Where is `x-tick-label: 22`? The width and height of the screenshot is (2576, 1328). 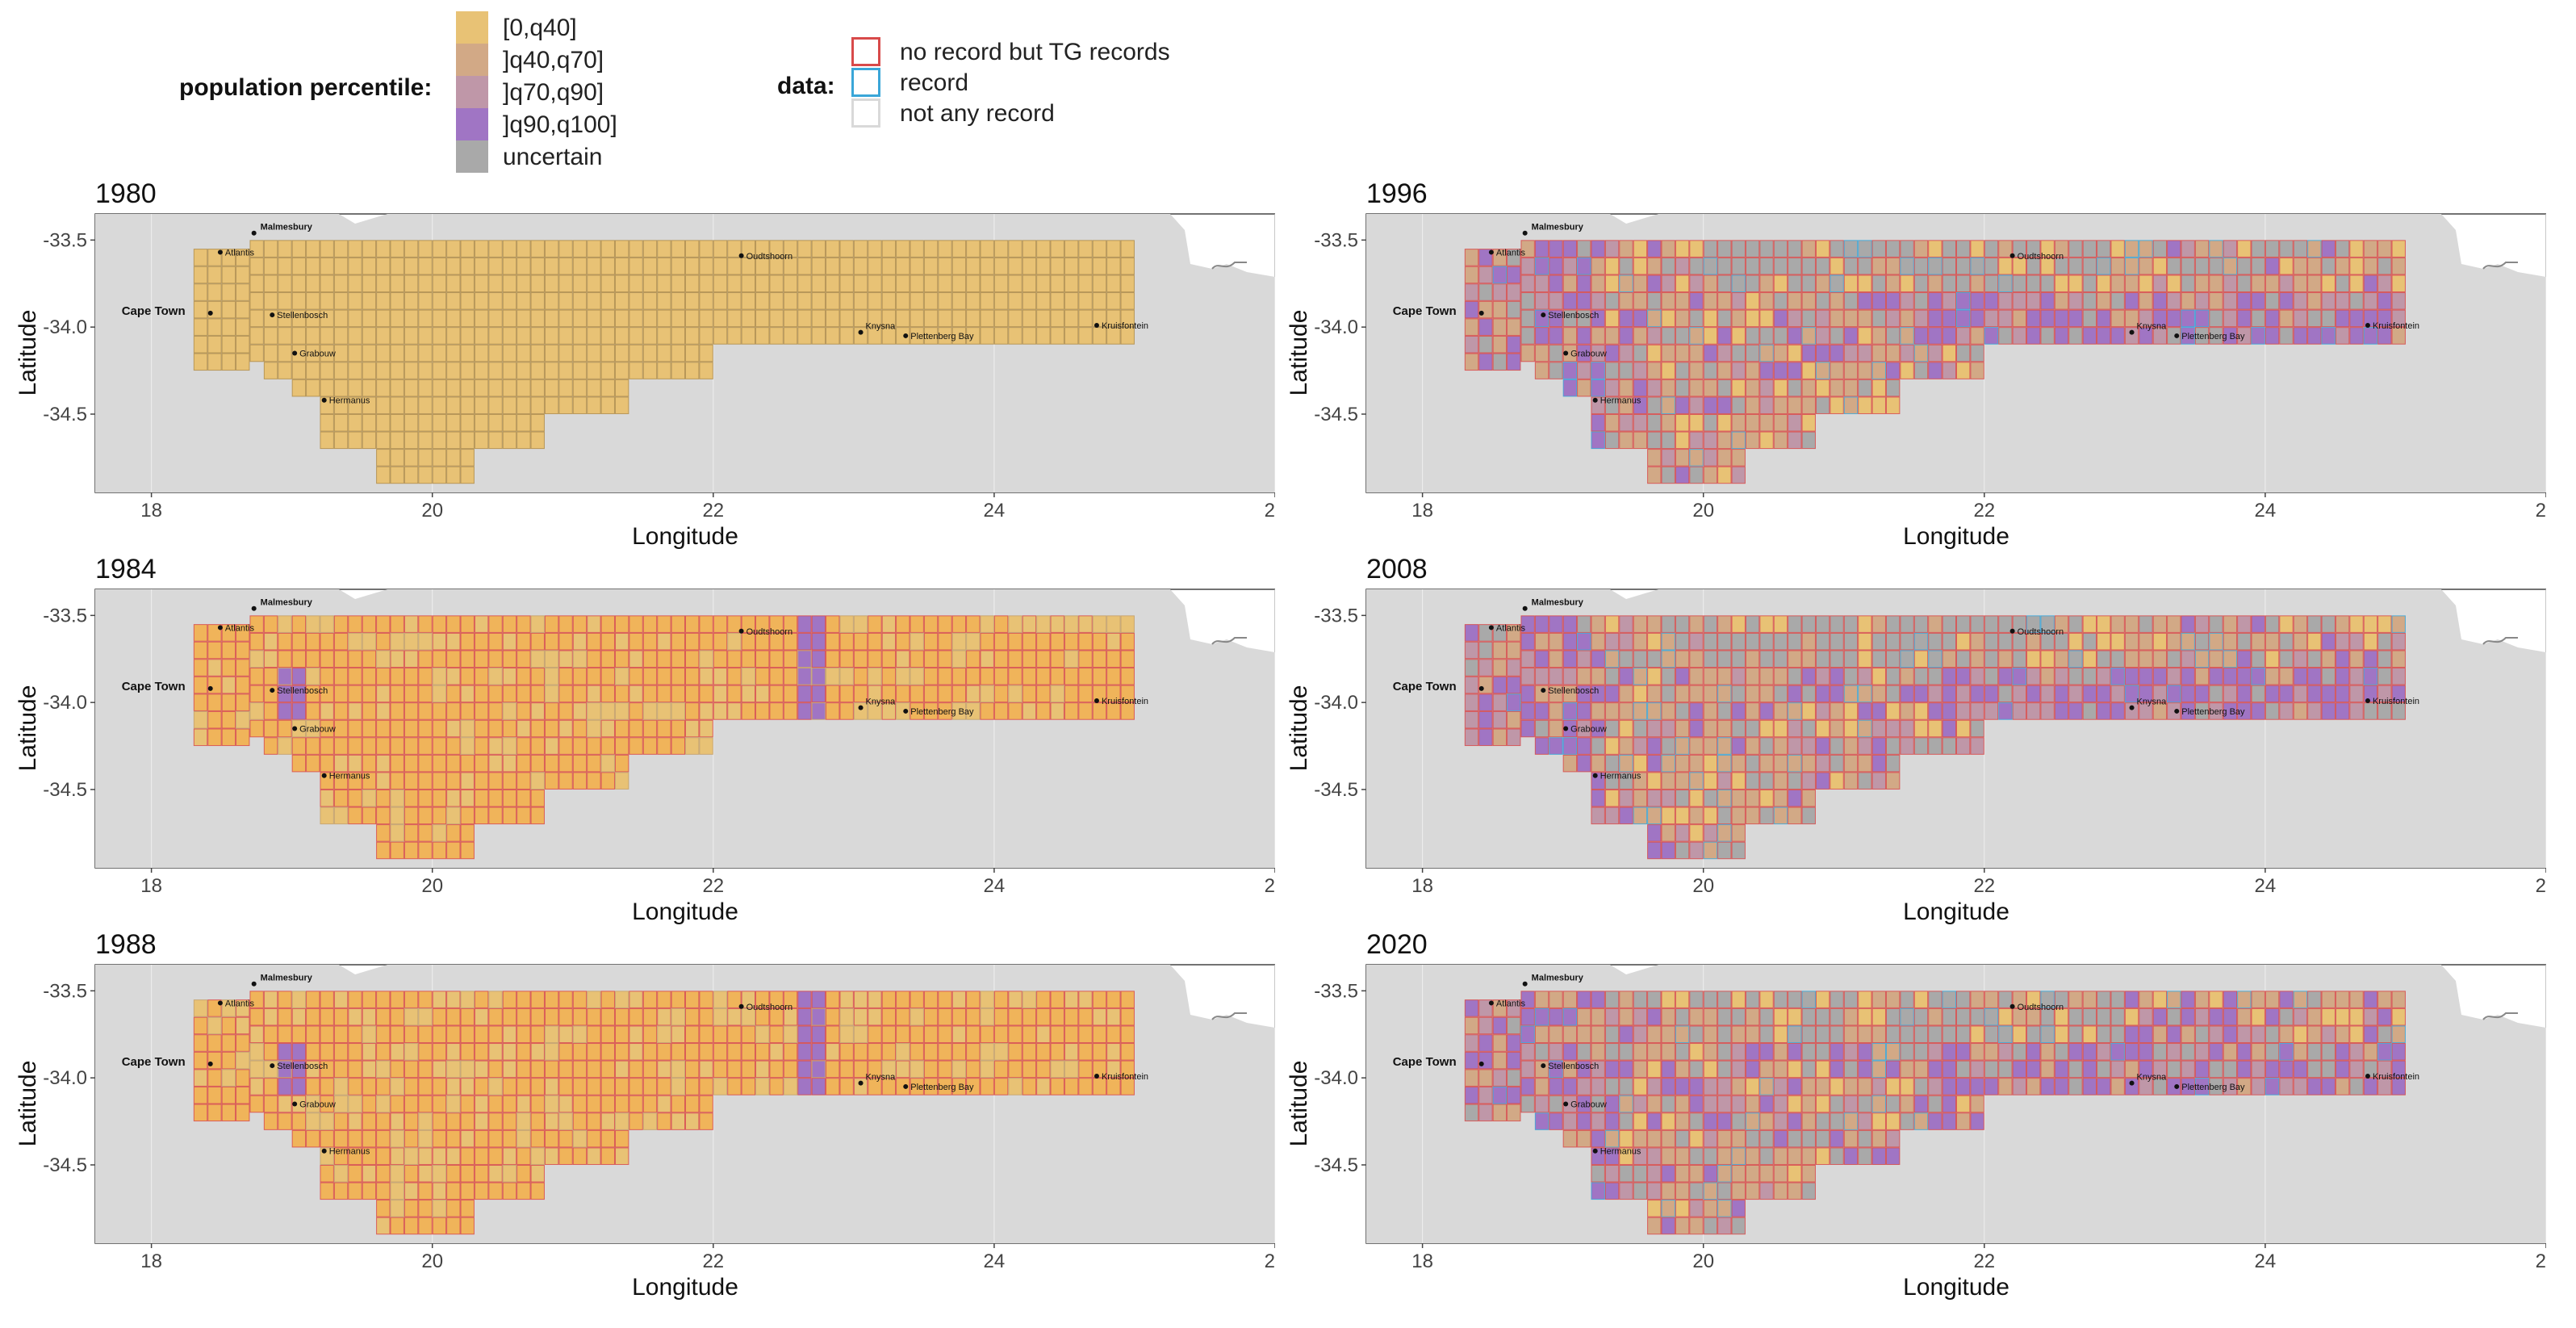 x-tick-label: 22 is located at coordinates (1984, 511).